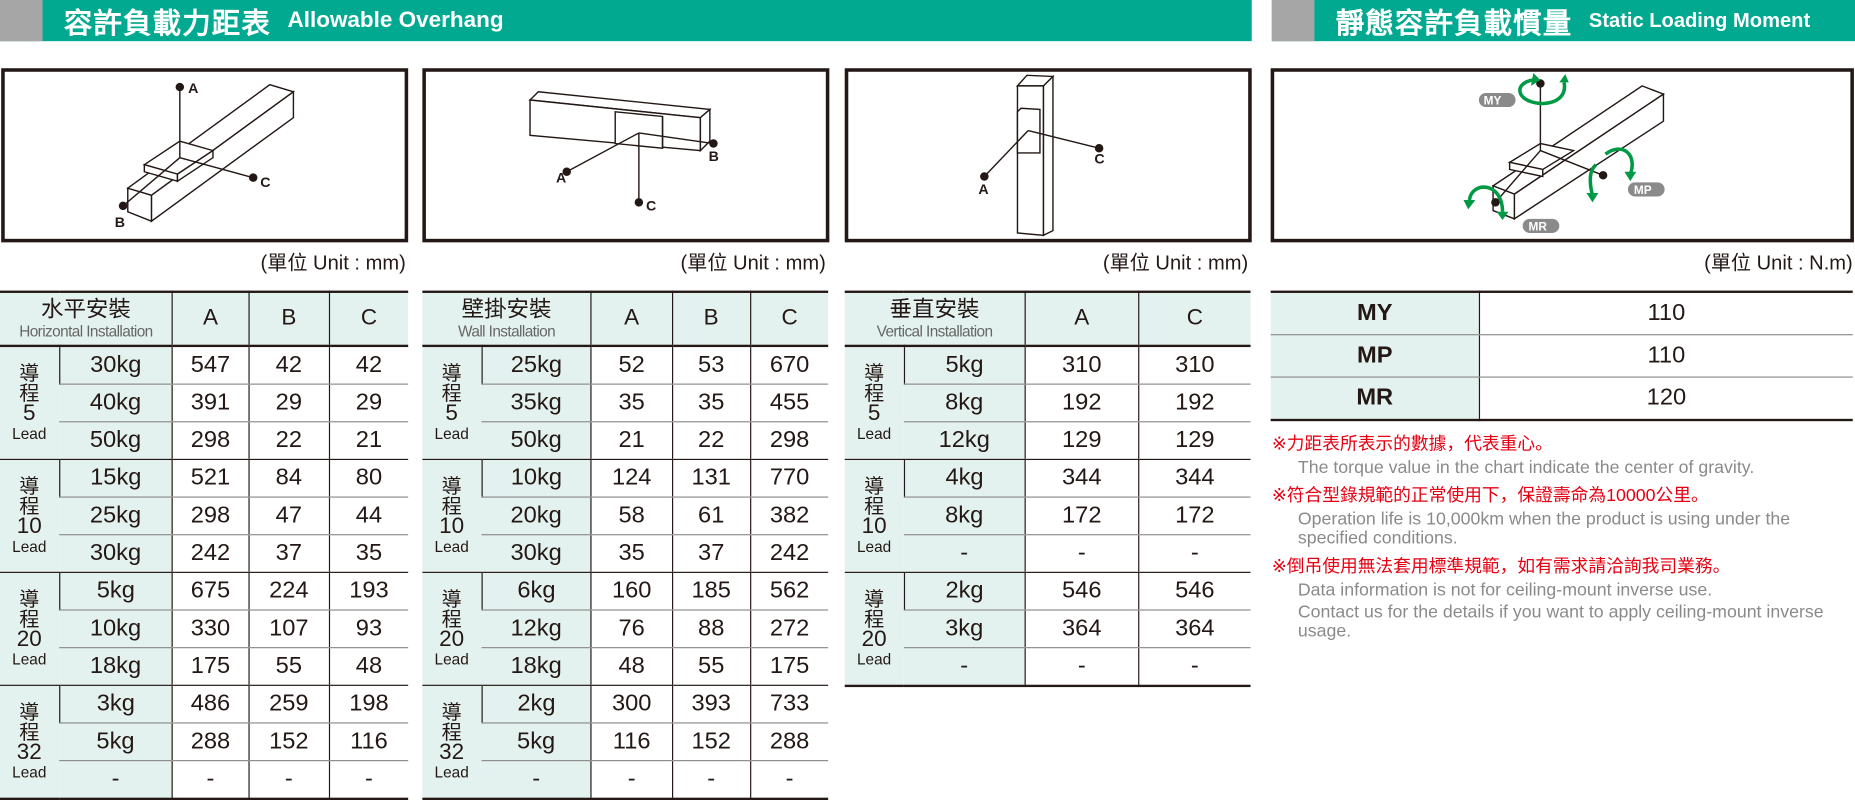 This screenshot has width=1855, height=800. I want to click on table-row: 導程 20 Lead 5kg 675 224 193, so click(204, 629).